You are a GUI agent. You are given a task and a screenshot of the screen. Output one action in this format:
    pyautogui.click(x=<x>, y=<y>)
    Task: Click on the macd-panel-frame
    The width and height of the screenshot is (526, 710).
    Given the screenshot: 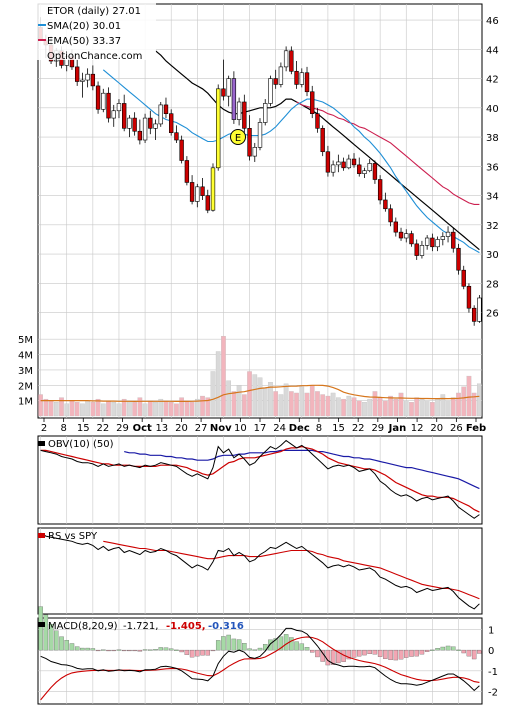 What is the action you would take?
    pyautogui.click(x=260, y=661)
    